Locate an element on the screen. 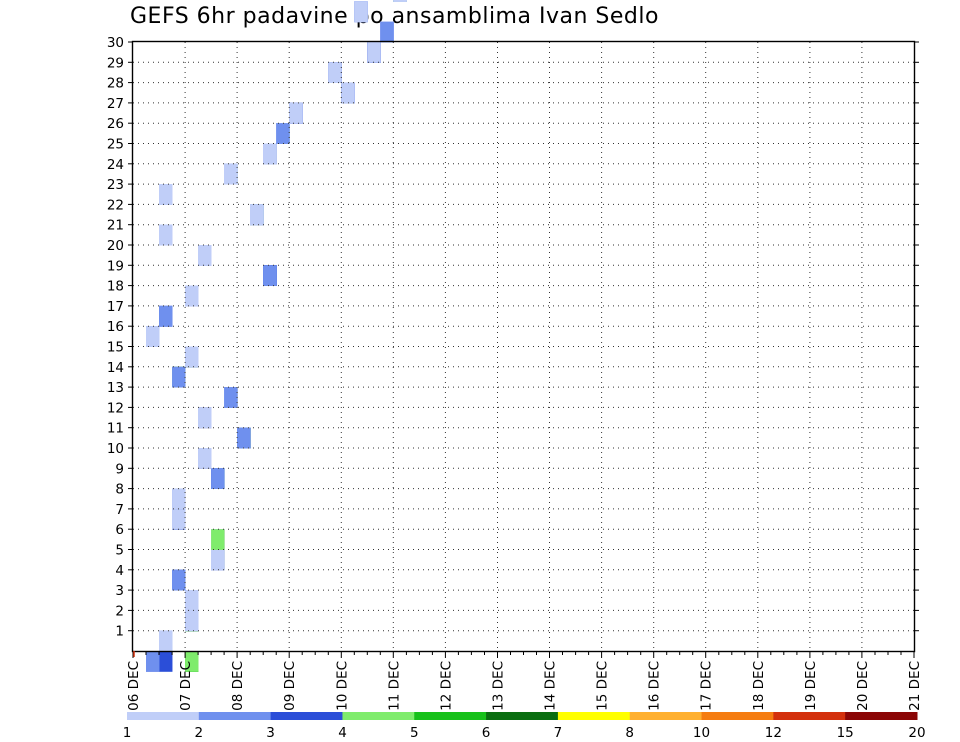  legend-label: 8 is located at coordinates (629, 733).